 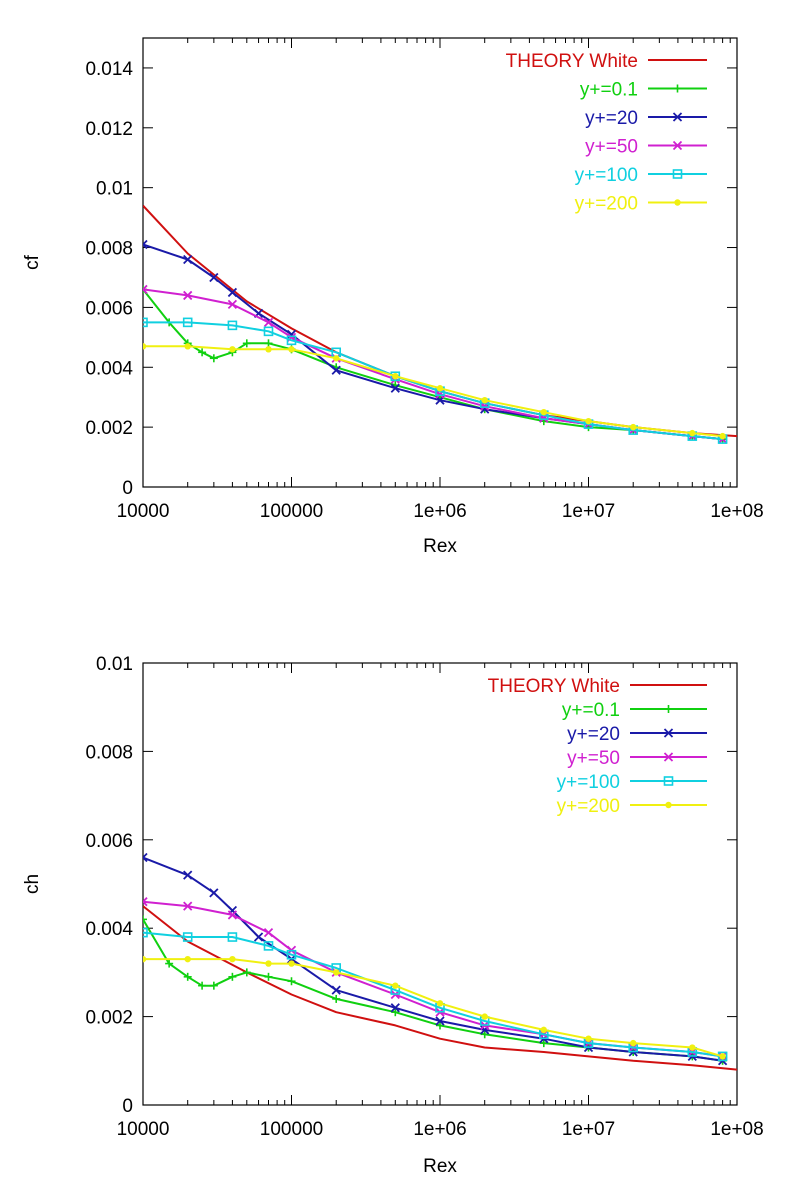 I want to click on x-tick-label: 1e+08, so click(x=736, y=511).